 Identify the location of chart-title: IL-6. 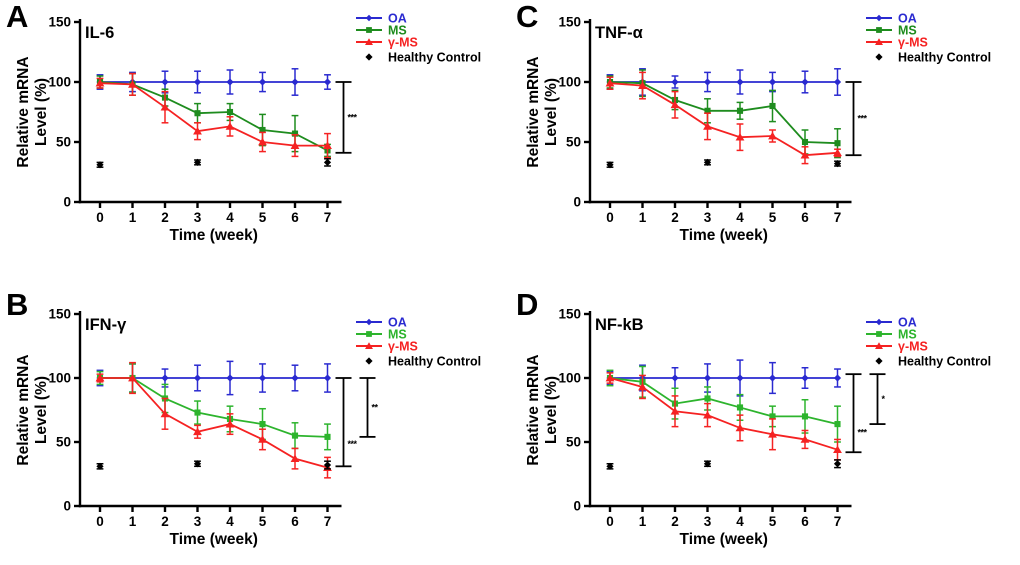
(99, 33).